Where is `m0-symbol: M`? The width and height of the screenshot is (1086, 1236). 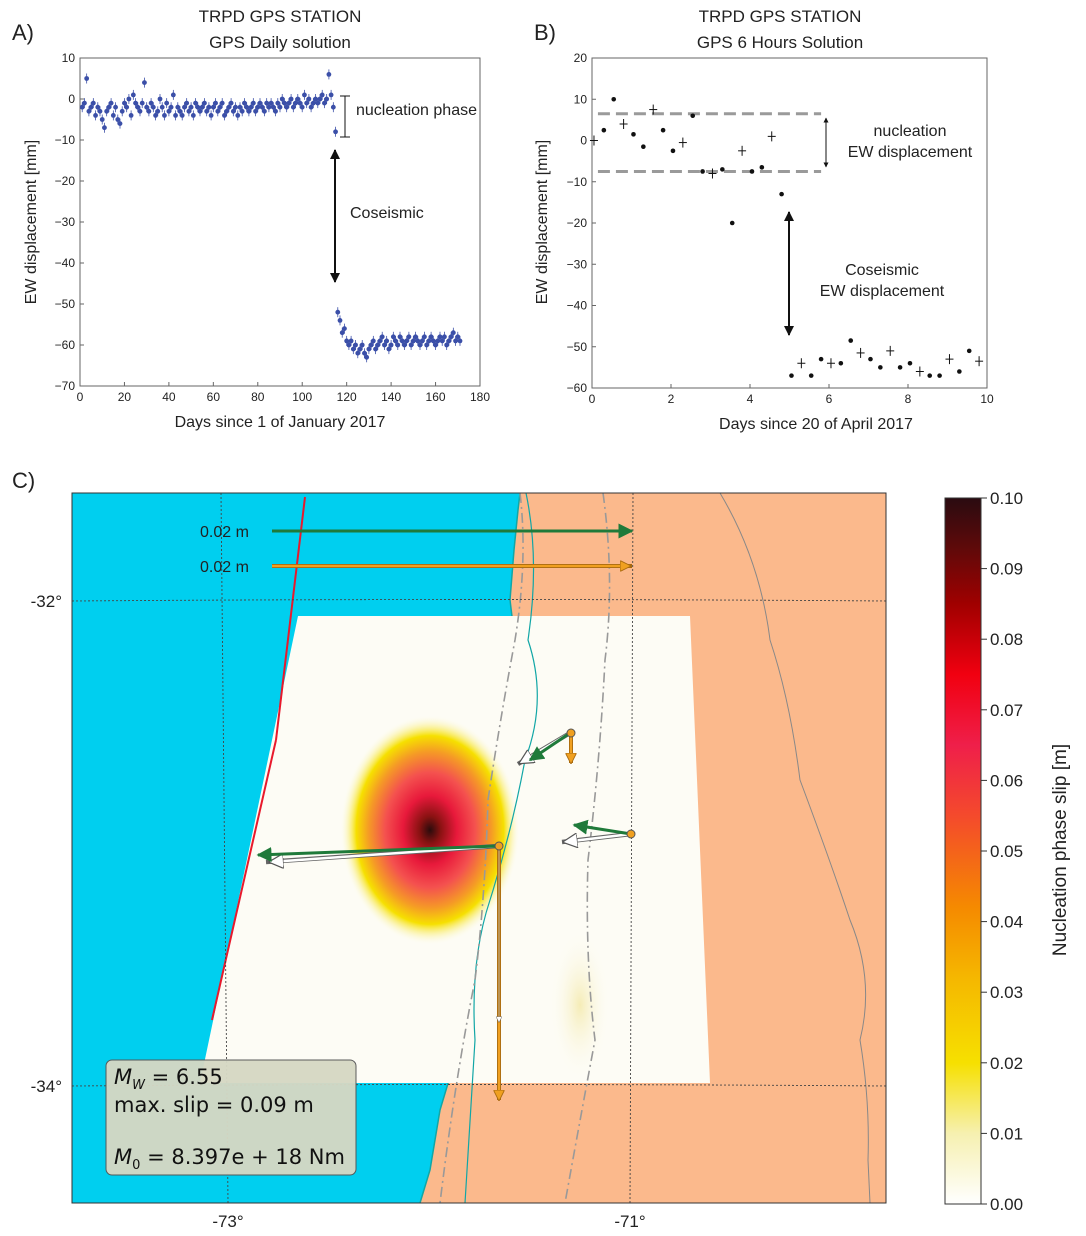 m0-symbol: M is located at coordinates (123, 1157).